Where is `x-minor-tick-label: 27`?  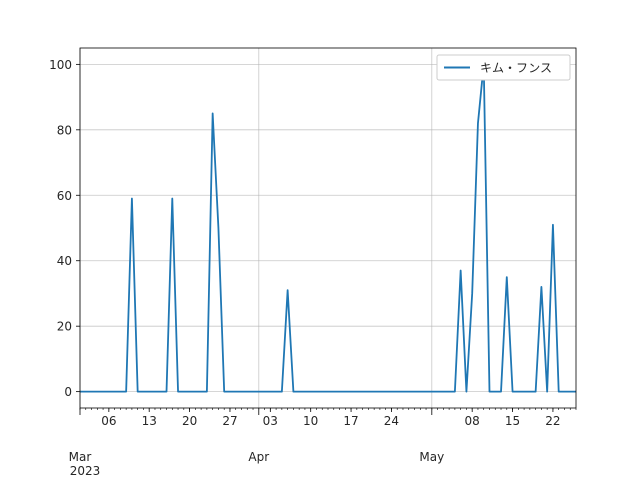
x-minor-tick-label: 27 is located at coordinates (229, 421).